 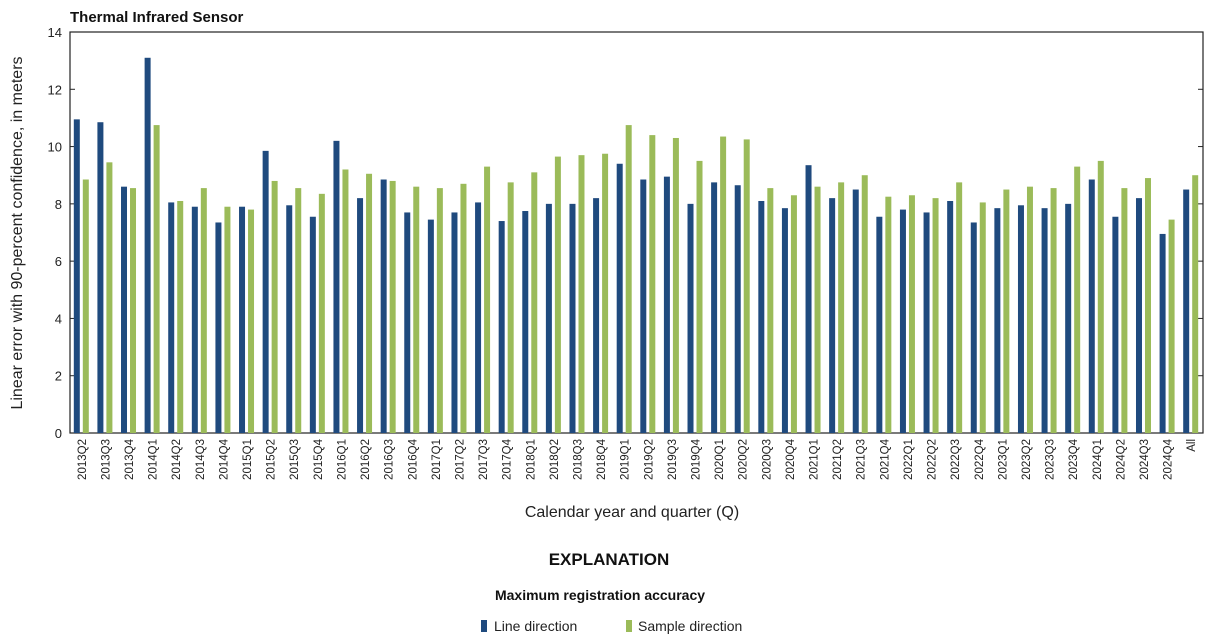 What do you see at coordinates (572, 318) in the screenshot?
I see `bar-line-2018Q3` at bounding box center [572, 318].